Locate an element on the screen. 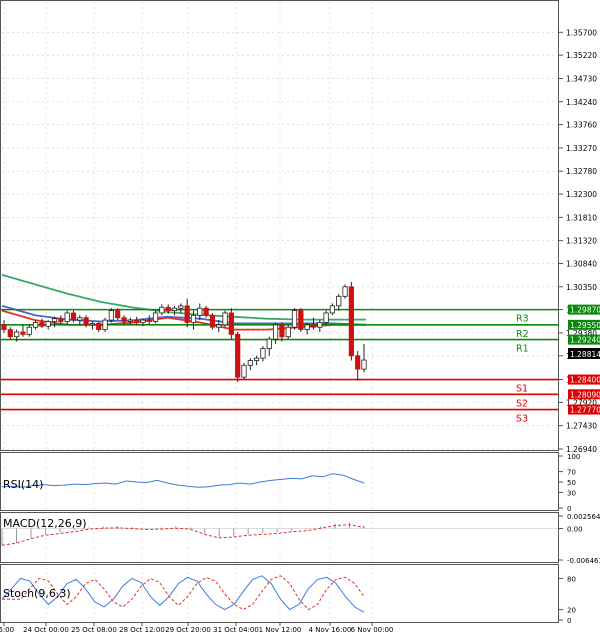  level-price-label: 1.28400 is located at coordinates (585, 380).